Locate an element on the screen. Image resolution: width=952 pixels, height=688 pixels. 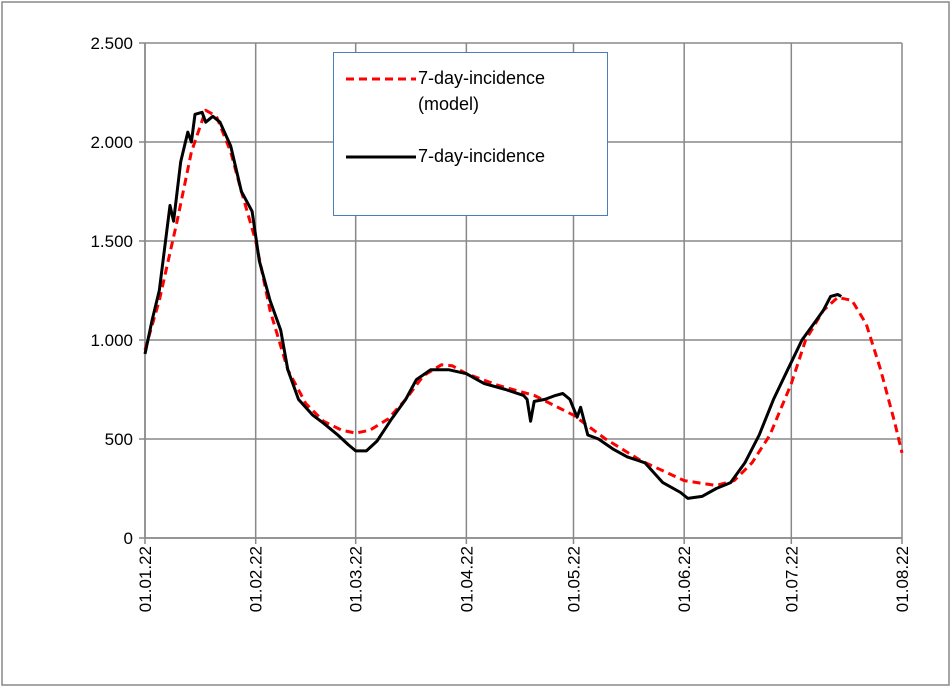
y-tick-label: 1.000 is located at coordinates (111, 340).